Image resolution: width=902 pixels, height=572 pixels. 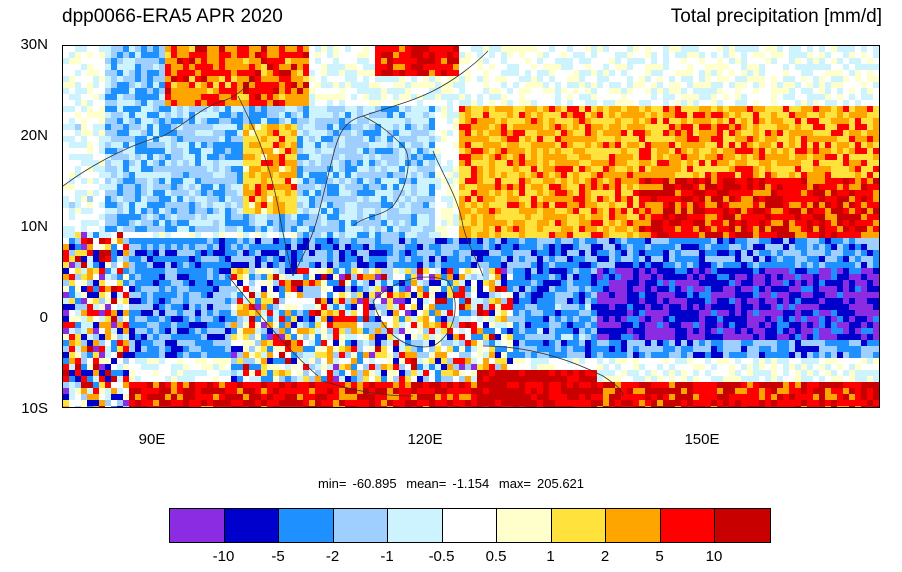 I want to click on lon-label-150e: 150E, so click(x=702, y=439).